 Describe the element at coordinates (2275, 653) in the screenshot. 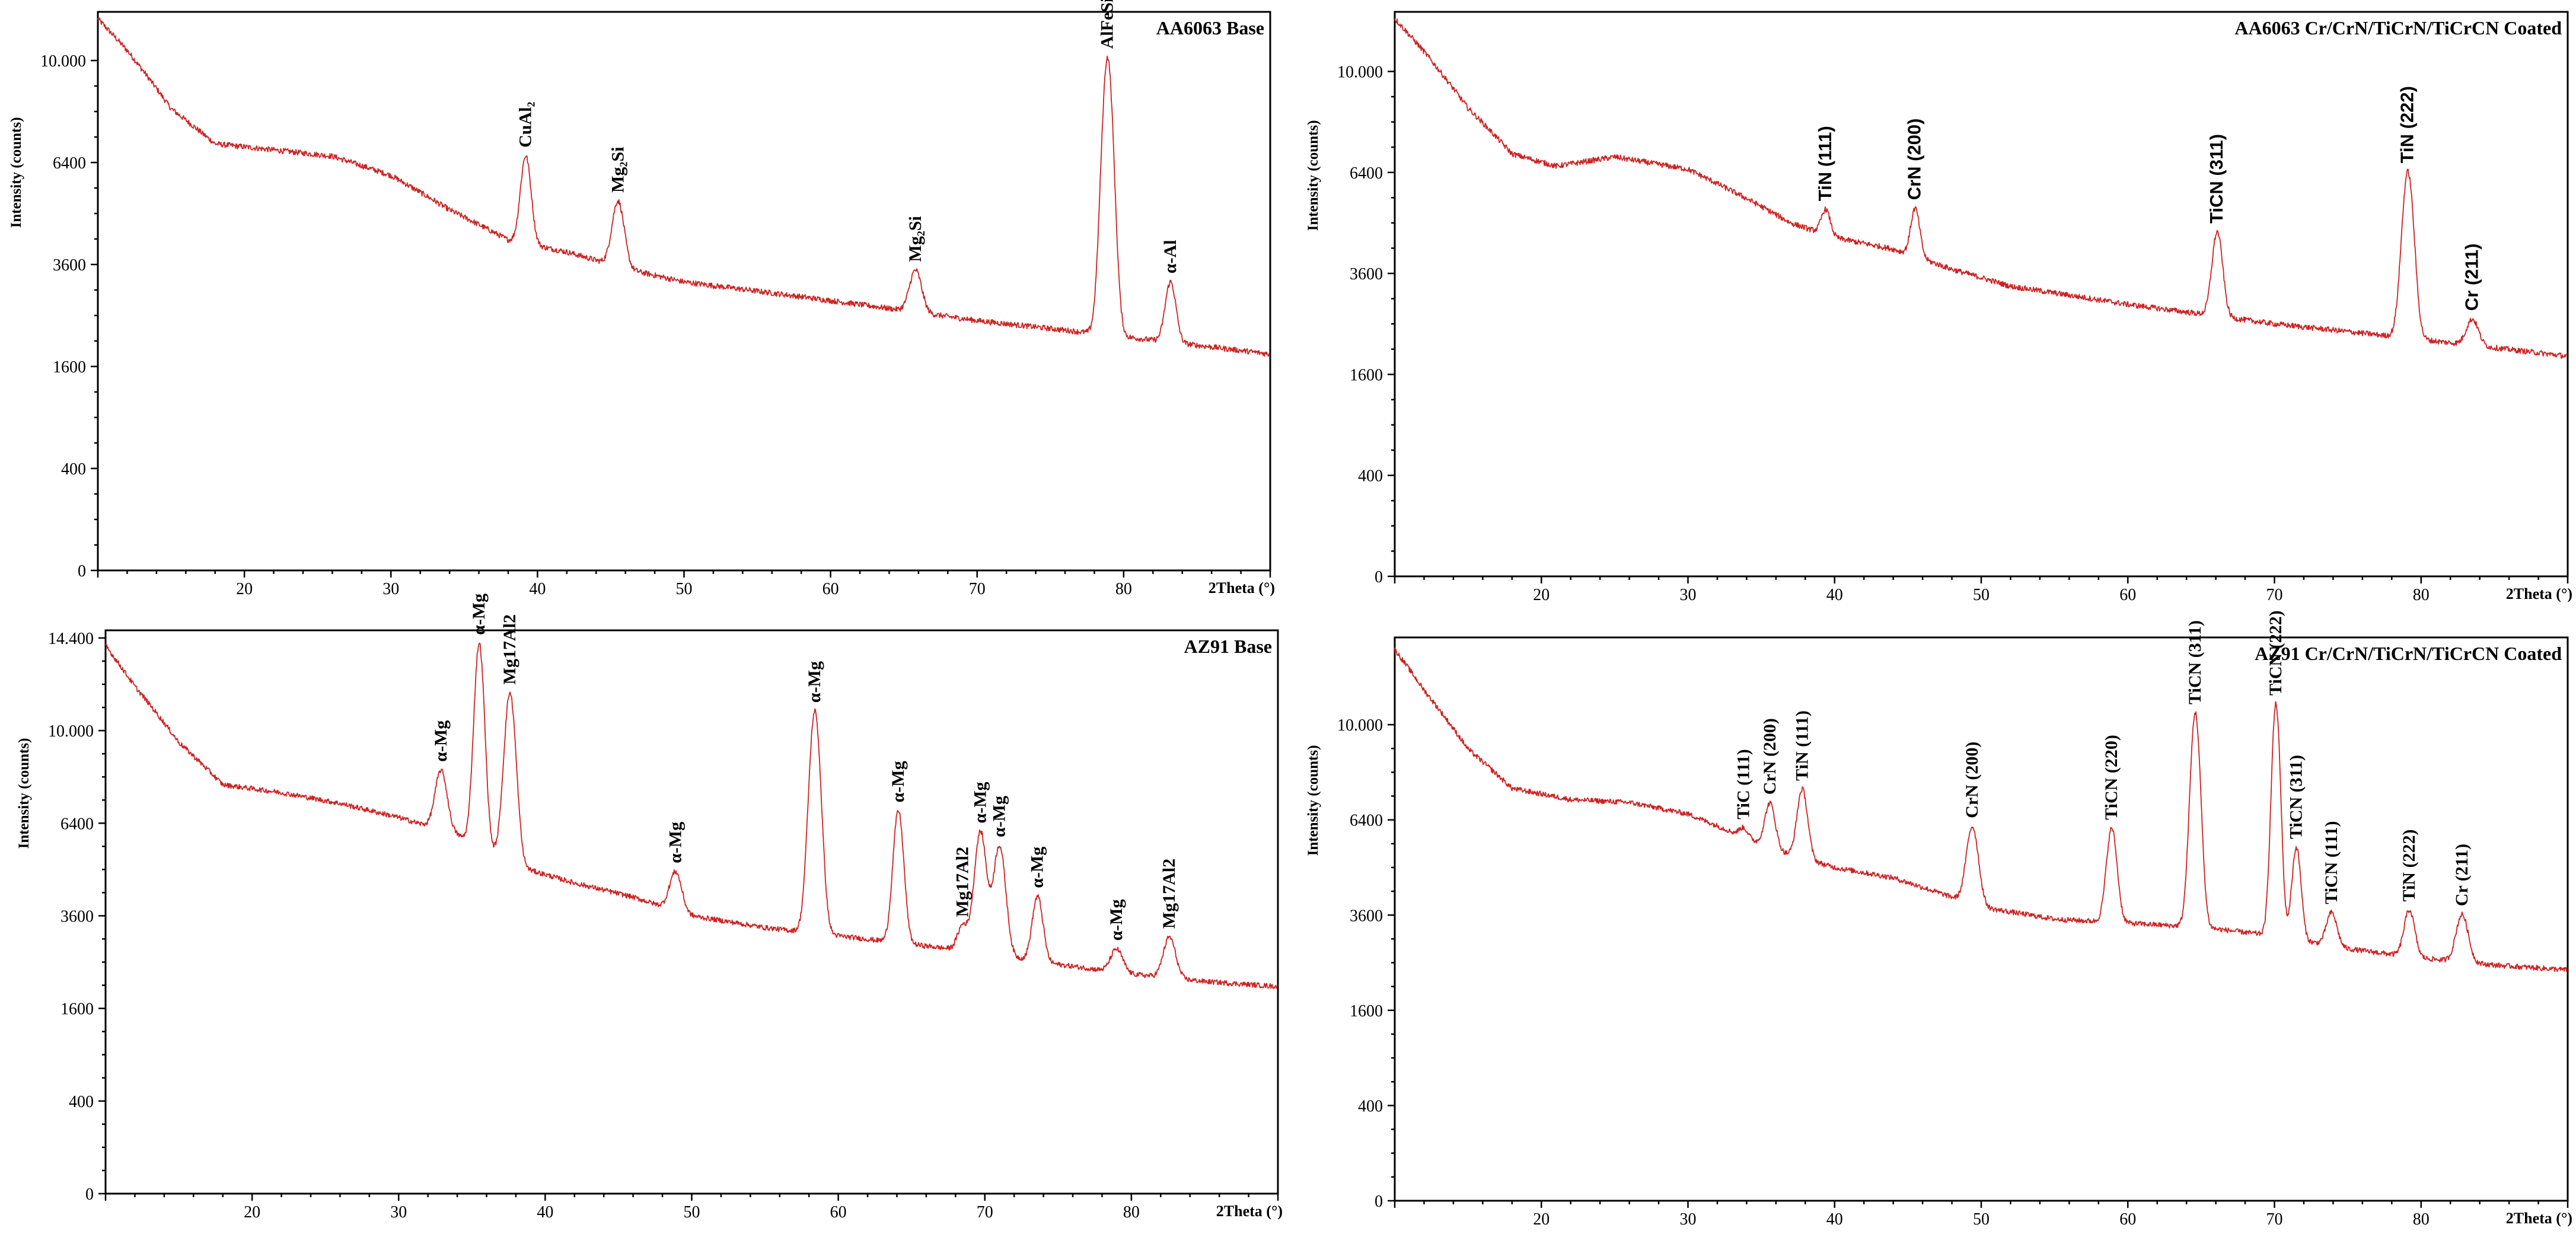

I see `peak-label: TiCN (222)` at that location.